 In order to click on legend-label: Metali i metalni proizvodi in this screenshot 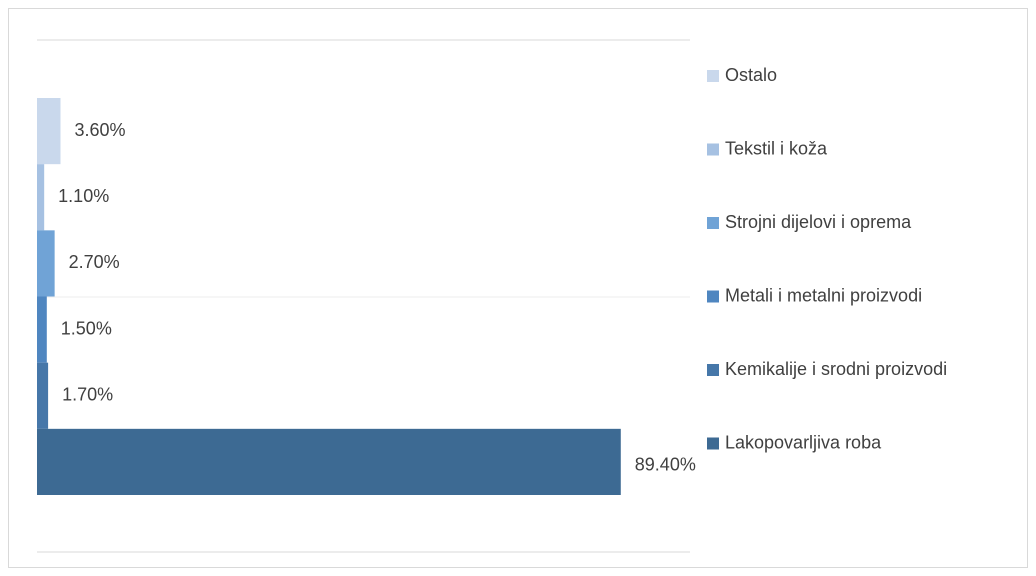, I will do `click(823, 295)`.